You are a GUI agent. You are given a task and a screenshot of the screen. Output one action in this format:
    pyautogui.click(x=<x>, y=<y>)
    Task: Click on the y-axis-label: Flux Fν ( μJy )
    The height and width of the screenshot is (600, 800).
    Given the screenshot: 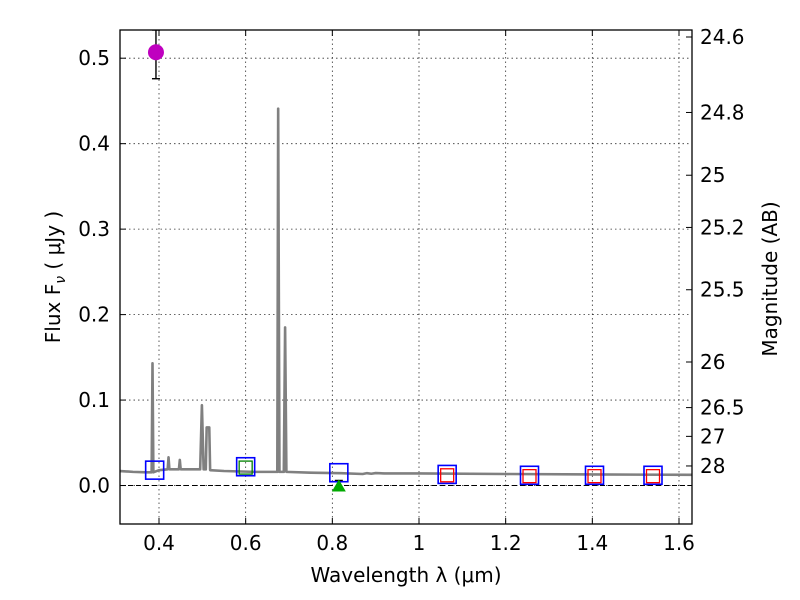 What is the action you would take?
    pyautogui.click(x=55, y=277)
    